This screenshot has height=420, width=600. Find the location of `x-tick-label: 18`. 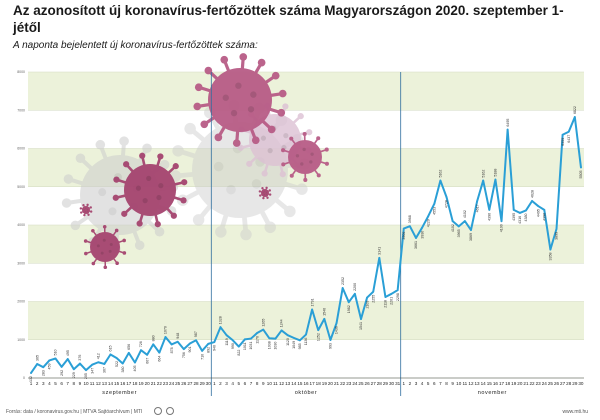

x-tick-label: 18 is located at coordinates (319, 383).